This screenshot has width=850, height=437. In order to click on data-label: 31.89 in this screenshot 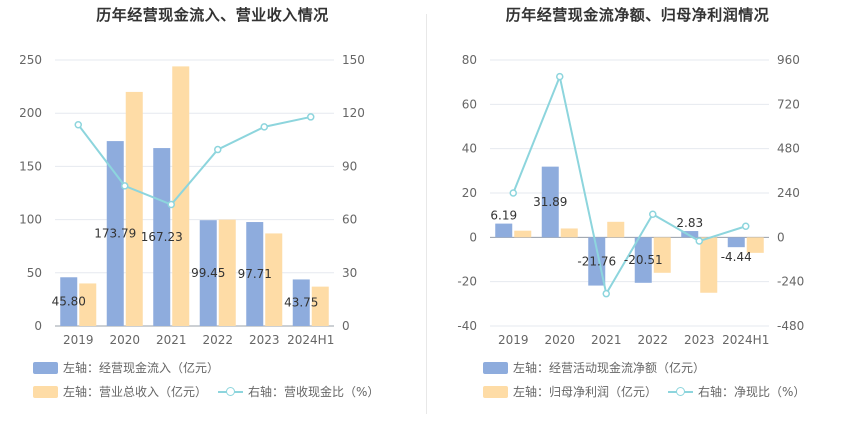, I will do `click(550, 202)`.